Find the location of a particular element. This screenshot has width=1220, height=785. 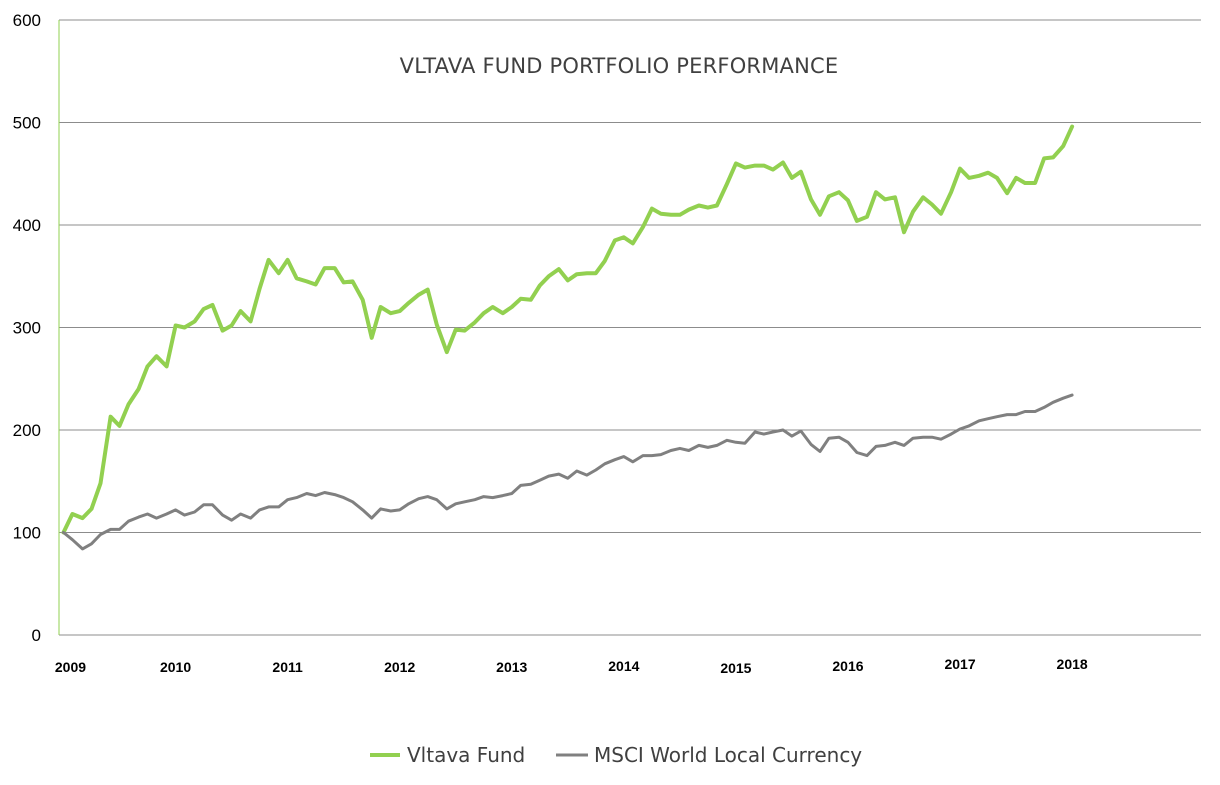

y-tick-label: 500 is located at coordinates (27, 123).